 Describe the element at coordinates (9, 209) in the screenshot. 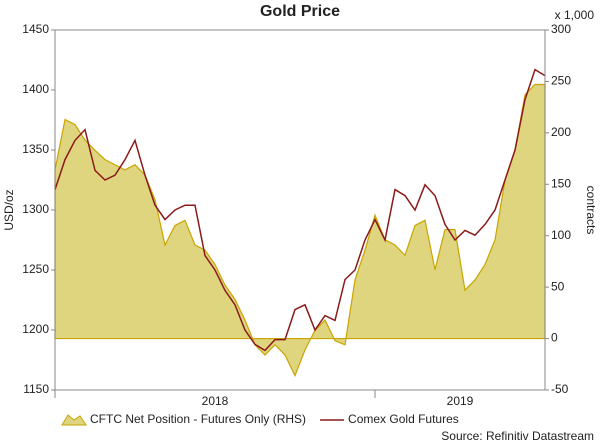

I see `y-axis-label: USD/oz` at that location.